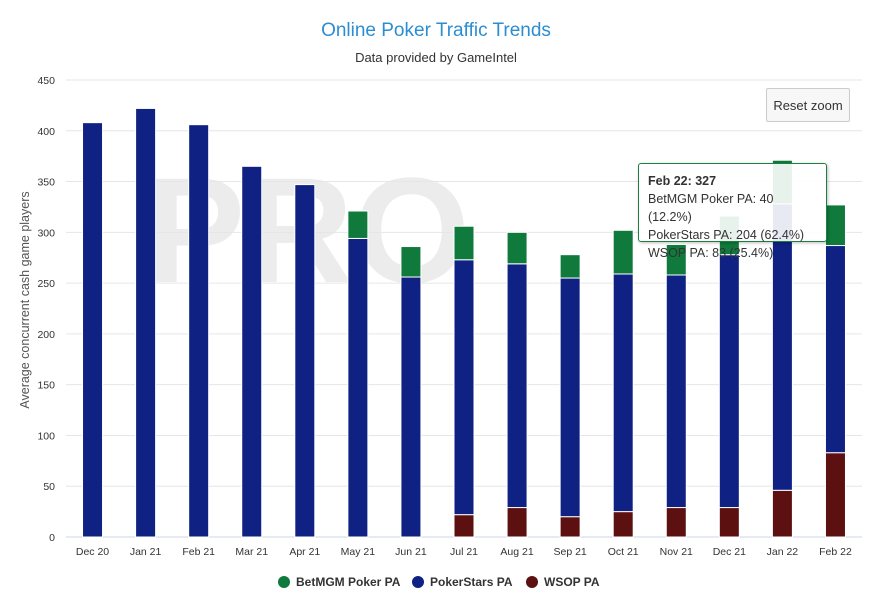  I want to click on legend-item-betmgm-poker-pa: BetMGM Poker PA, so click(339, 582).